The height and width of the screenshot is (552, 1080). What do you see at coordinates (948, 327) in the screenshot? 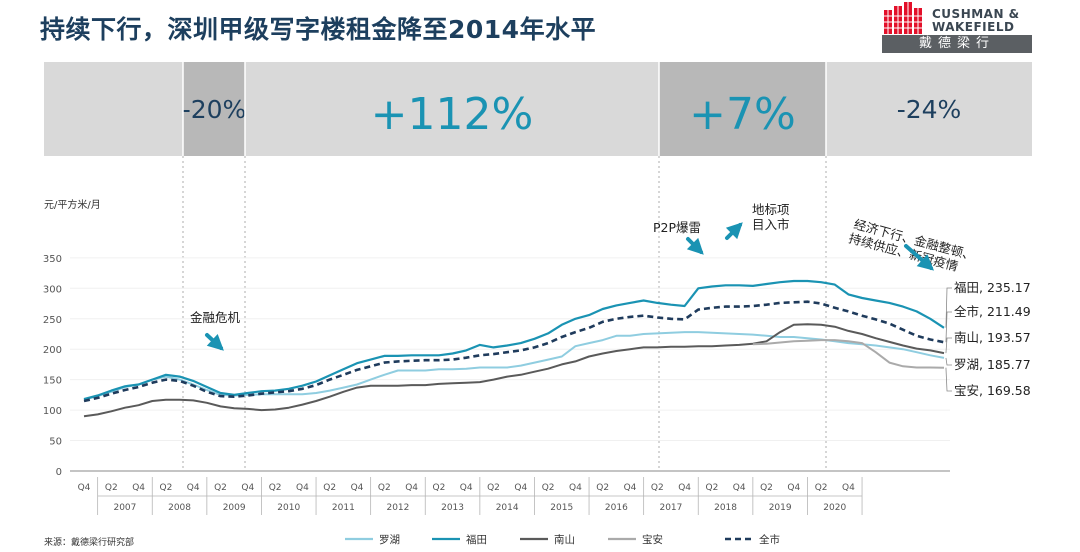
I see `end-label-leader-all` at bounding box center [948, 327].